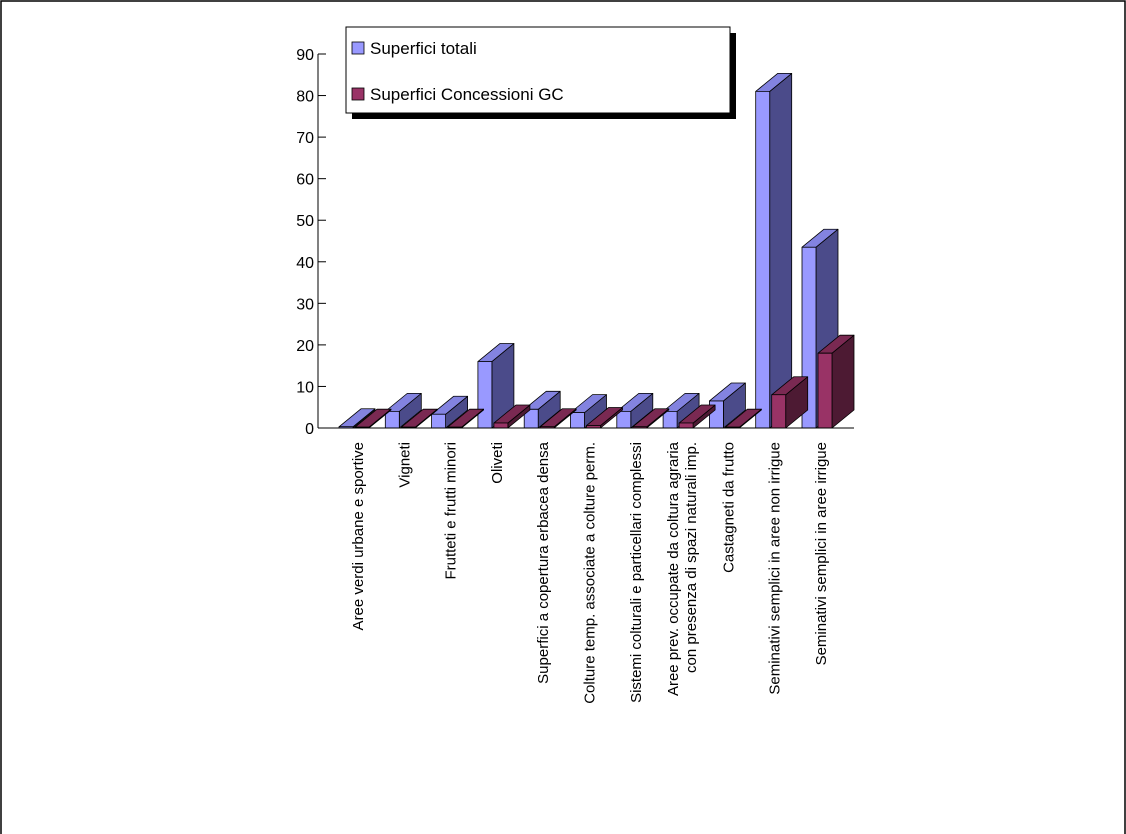 This screenshot has width=1126, height=834. Describe the element at coordinates (423, 48) in the screenshot. I see `legend-label-superfici-totali: Superfici totali` at that location.